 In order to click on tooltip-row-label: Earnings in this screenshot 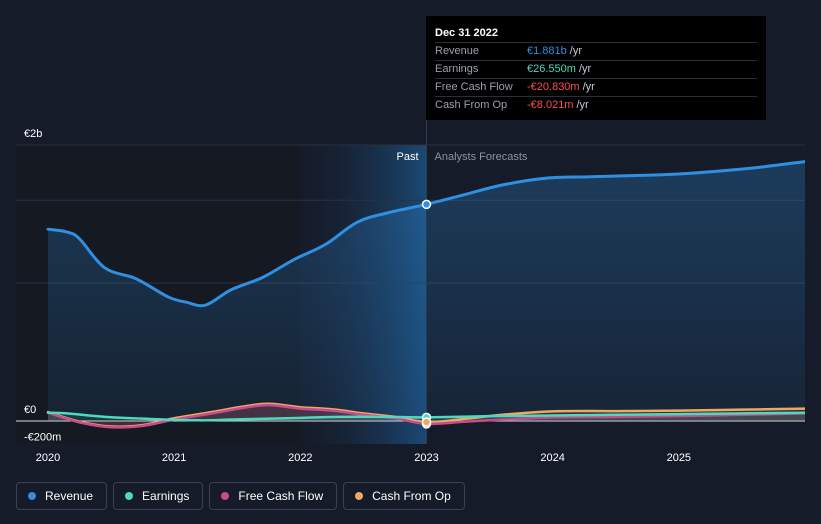, I will do `click(457, 69)`.